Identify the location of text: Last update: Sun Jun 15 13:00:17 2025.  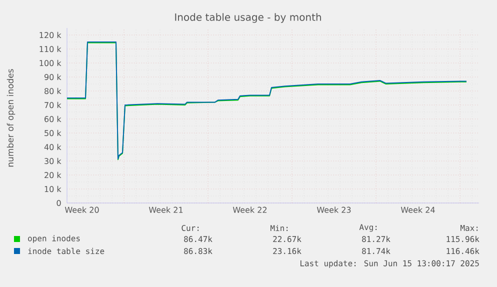
(389, 264).